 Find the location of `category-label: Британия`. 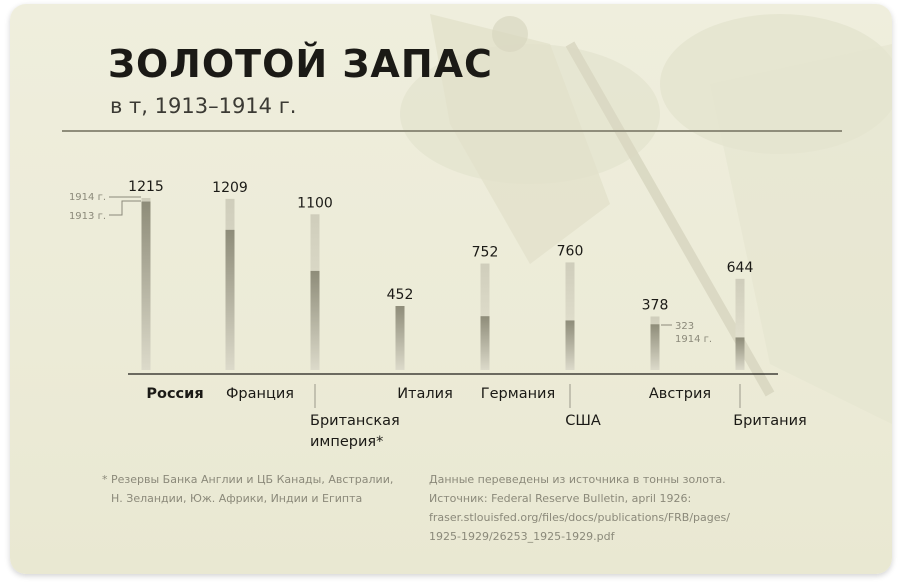

category-label: Британия is located at coordinates (770, 421).